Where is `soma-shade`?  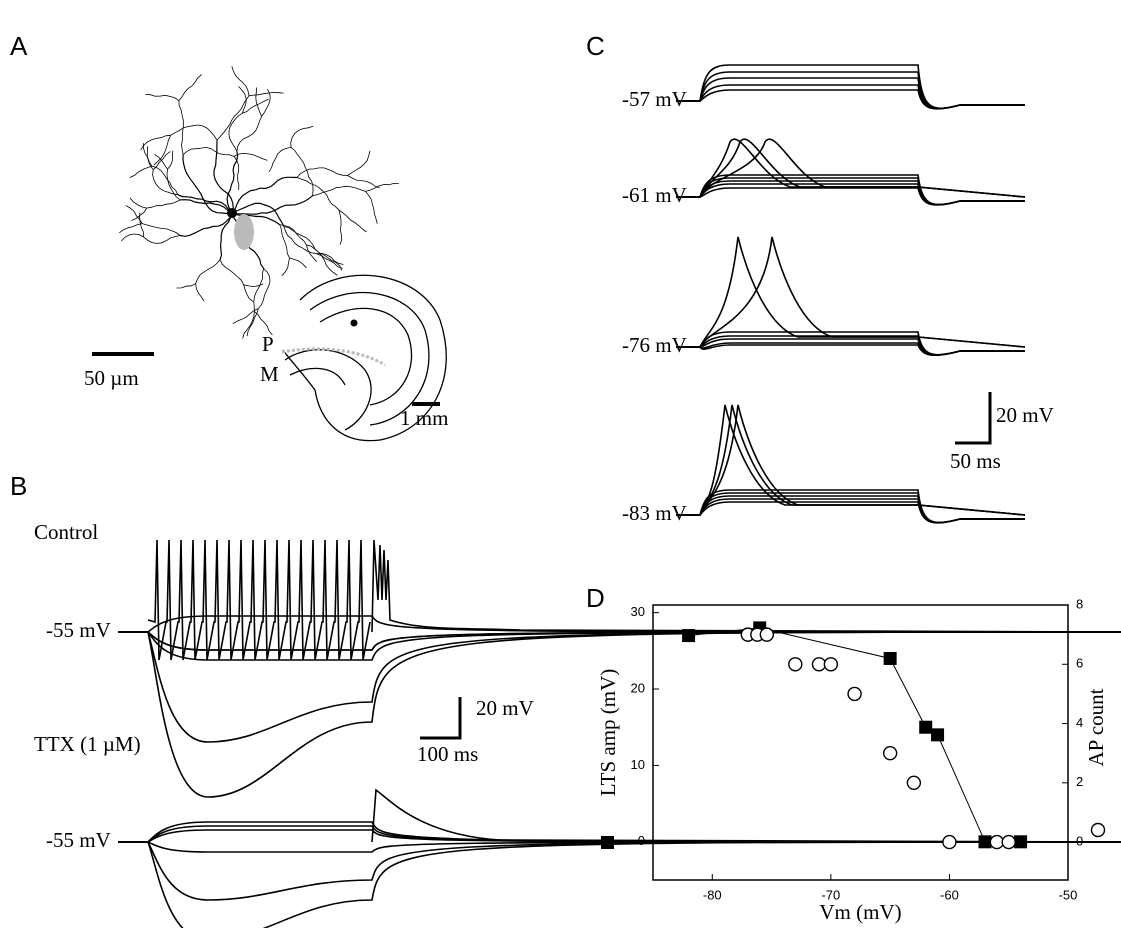 soma-shade is located at coordinates (244, 232).